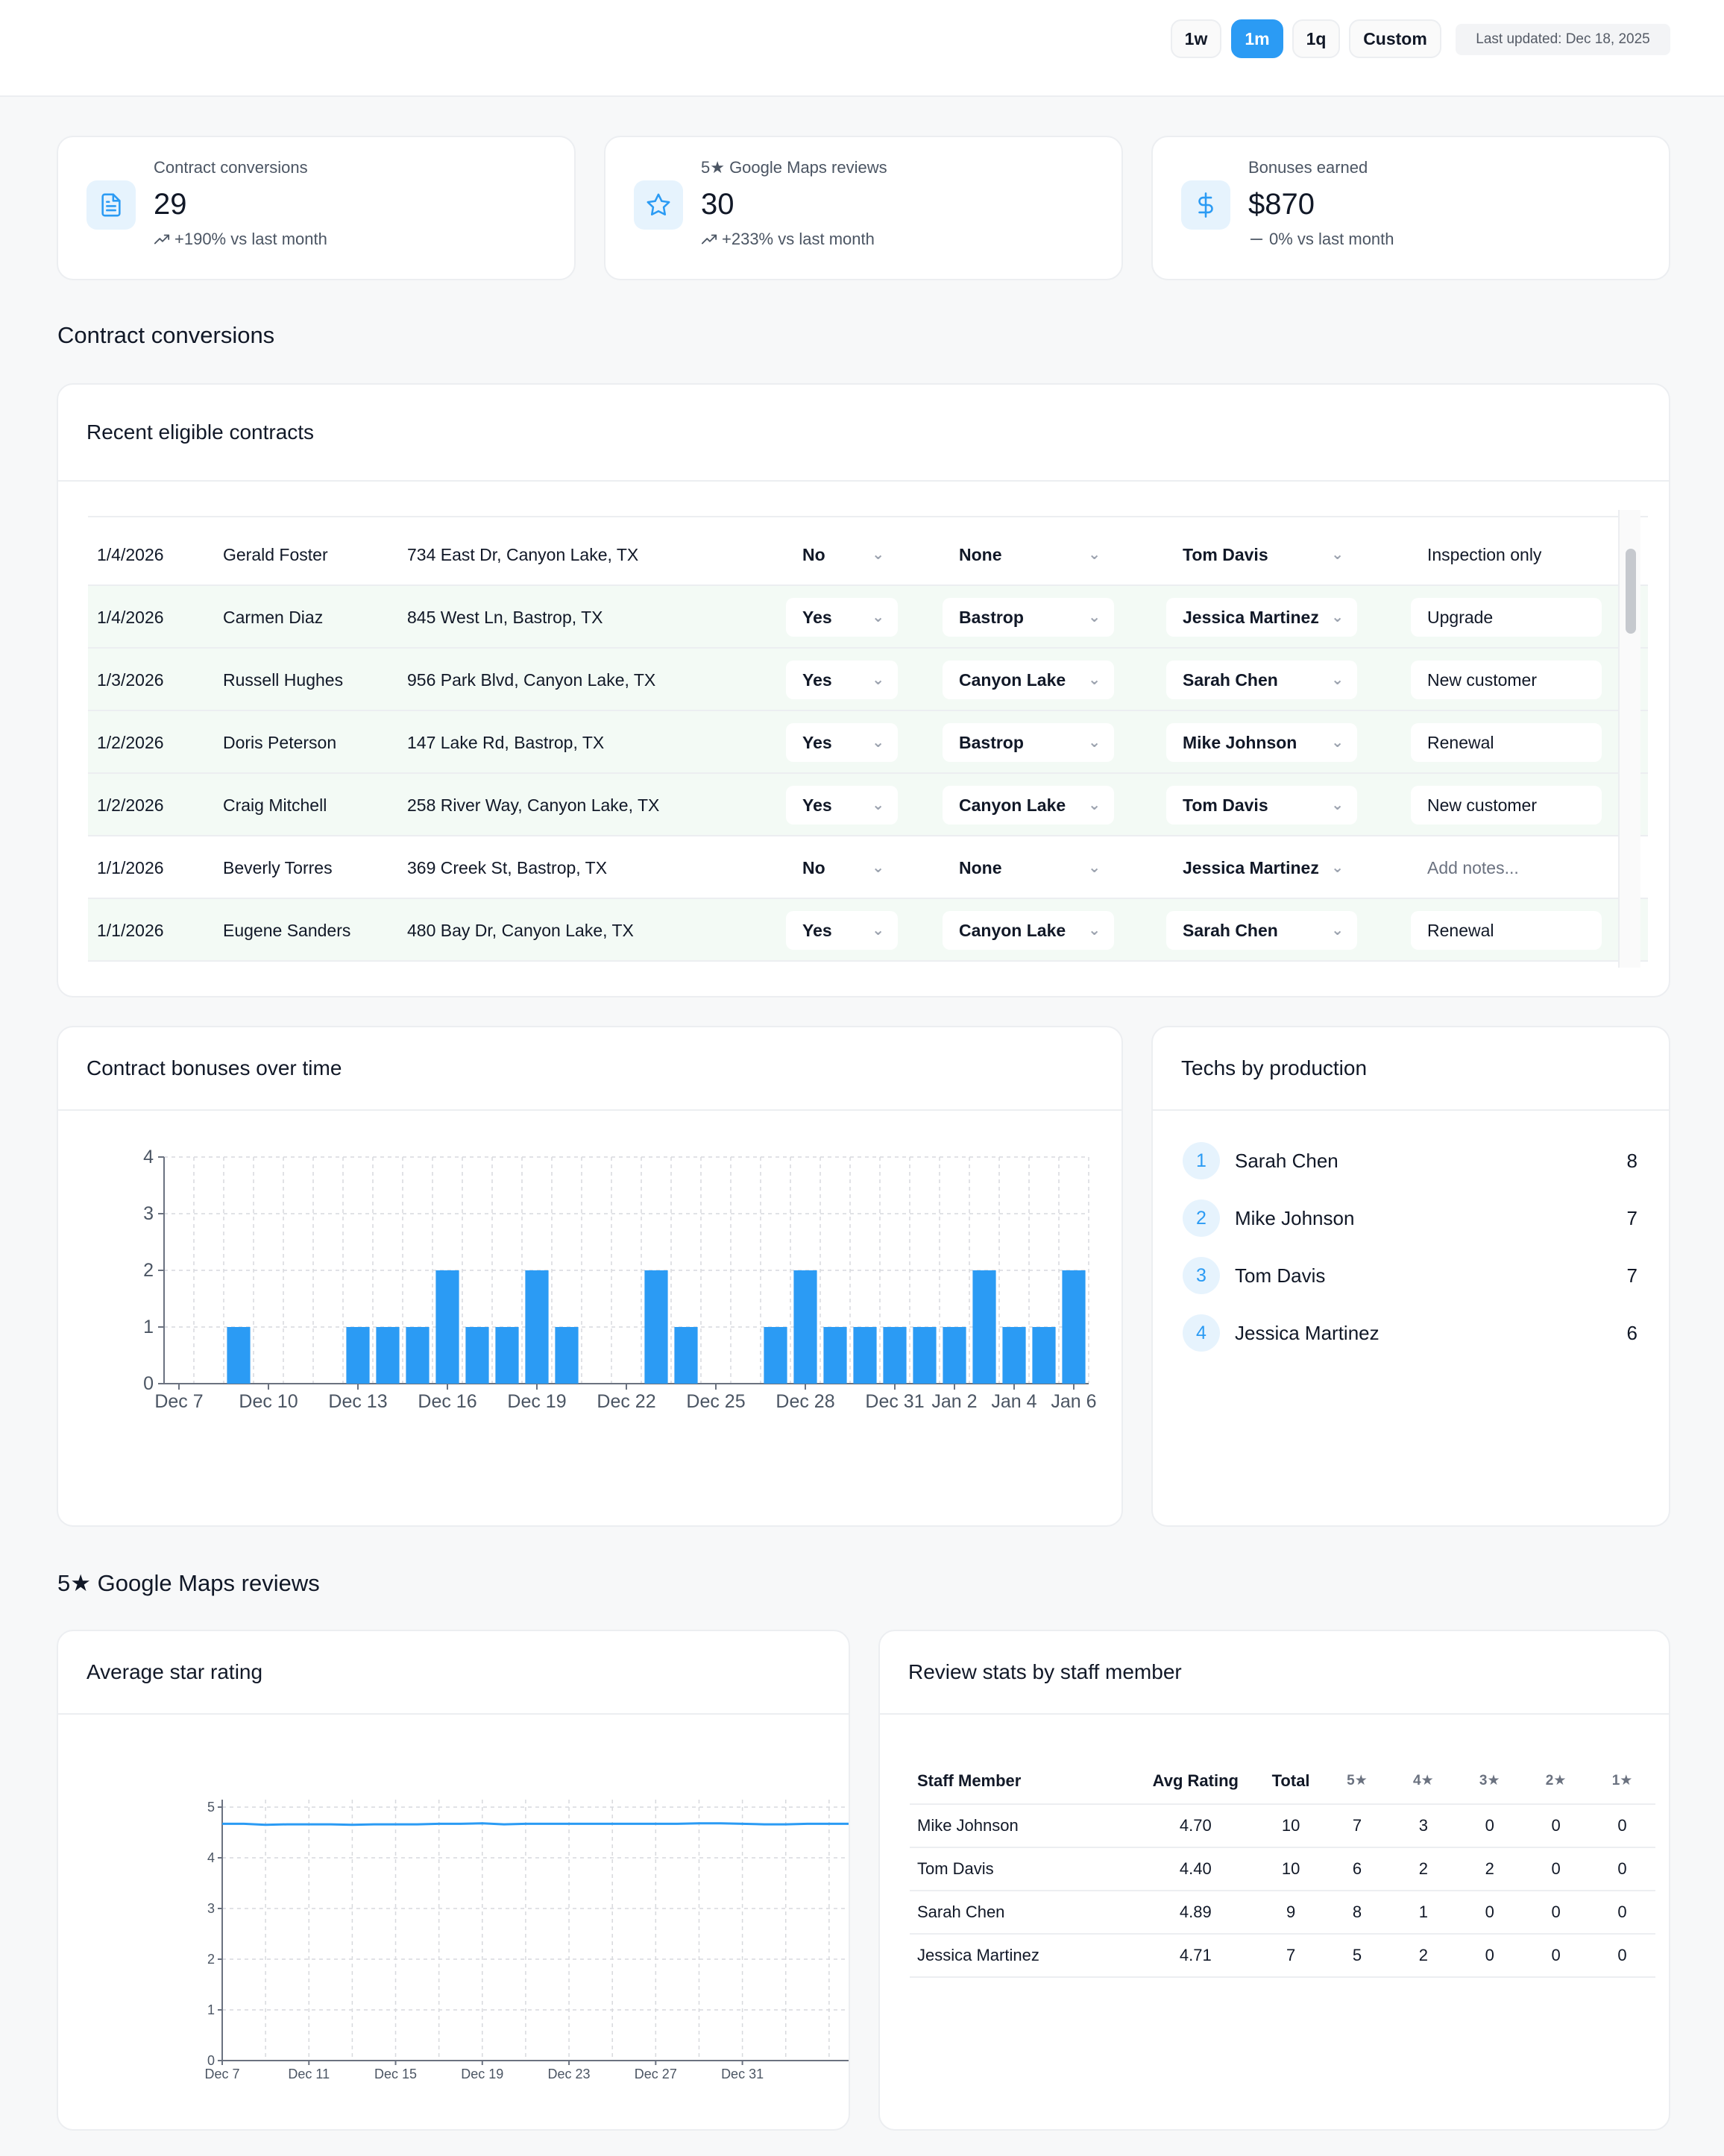  What do you see at coordinates (1321, 239) in the screenshot?
I see `kpi-trend: 0% vs last month` at bounding box center [1321, 239].